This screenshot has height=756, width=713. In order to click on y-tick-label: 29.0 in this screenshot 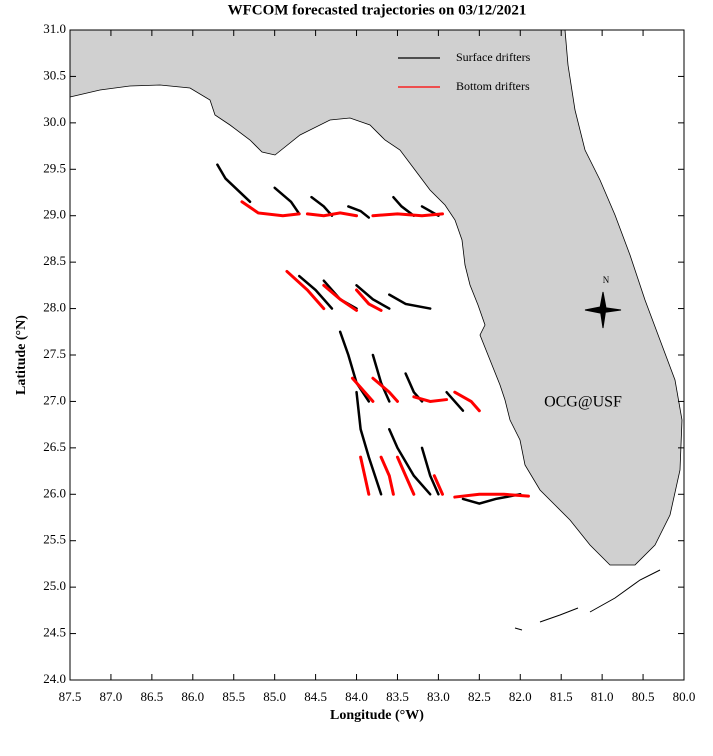, I will do `click(54, 214)`.